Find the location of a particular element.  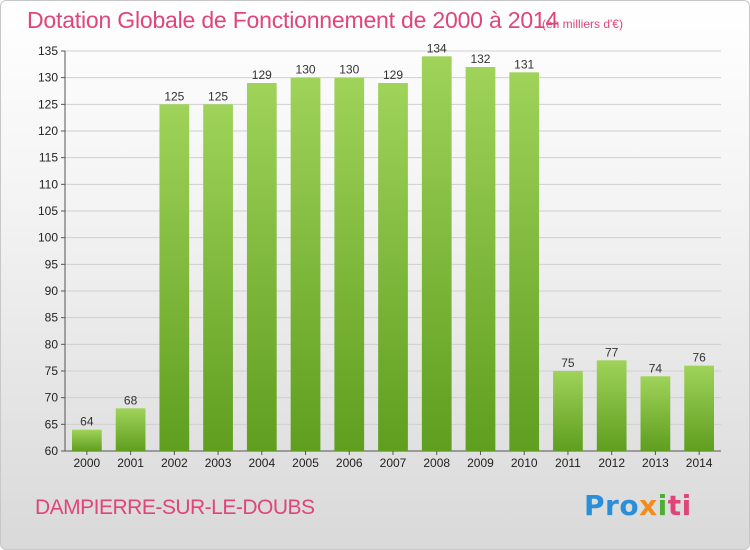

y-tick-label: 65 is located at coordinates (52, 424).